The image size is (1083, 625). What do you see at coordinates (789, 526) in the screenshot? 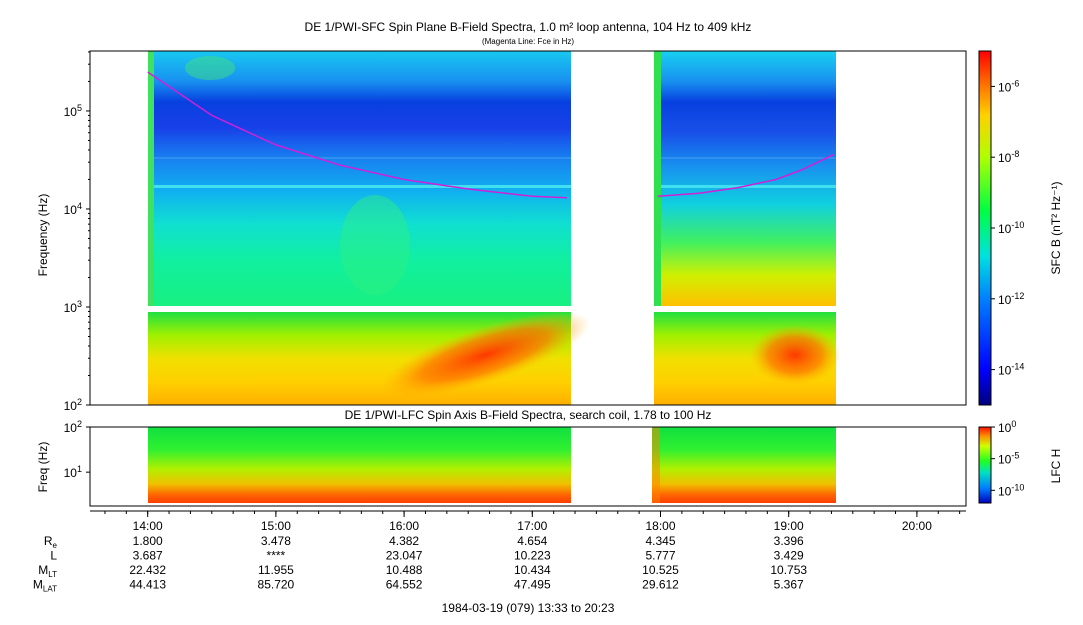
I see `time-tick-label: 19:00` at bounding box center [789, 526].